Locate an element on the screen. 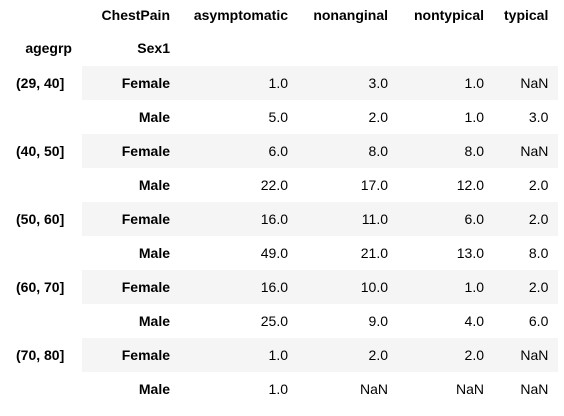 Image resolution: width=564 pixels, height=416 pixels. table-row: Male 49.0 21.0 13.0 8.0 is located at coordinates (282, 253).